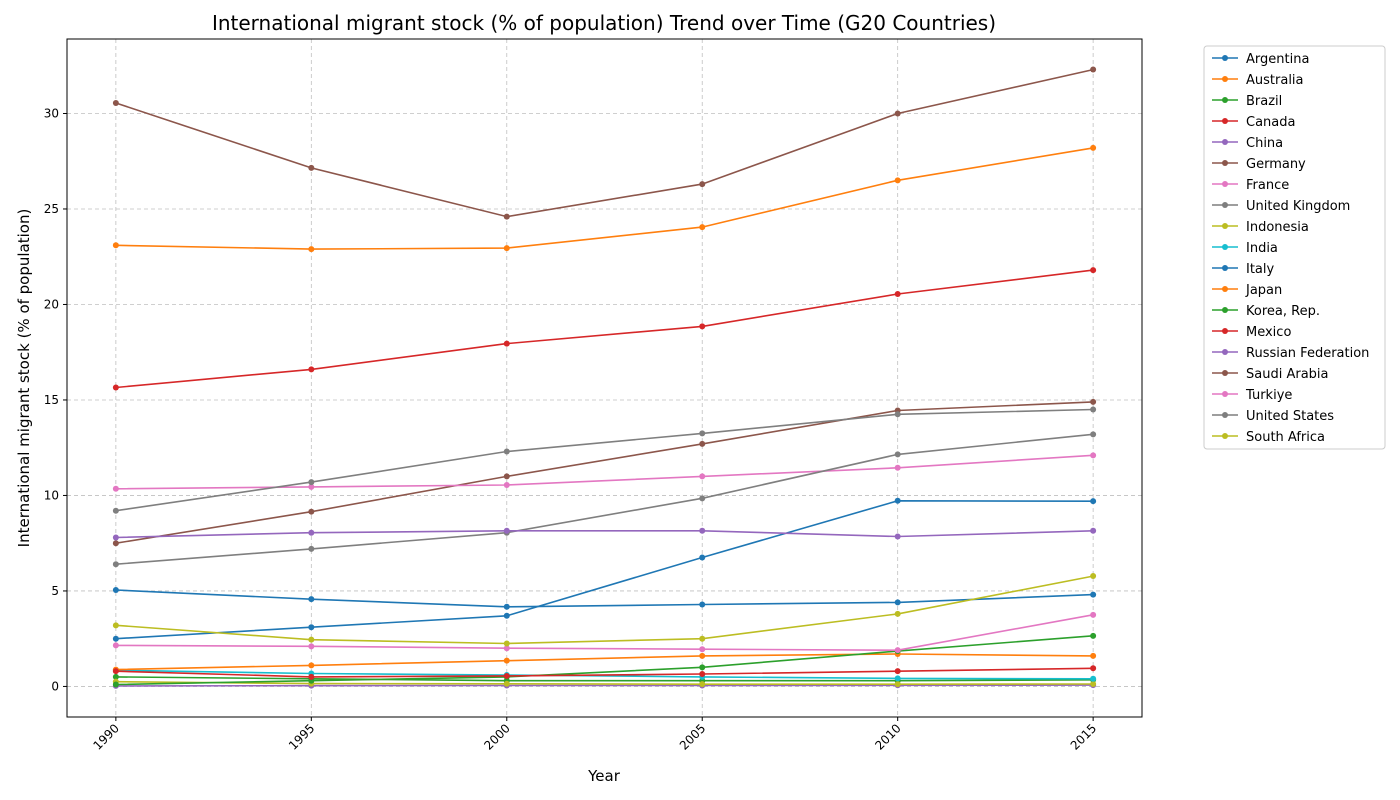 The height and width of the screenshot is (800, 1400). I want to click on series-line-china, so click(604, 685).